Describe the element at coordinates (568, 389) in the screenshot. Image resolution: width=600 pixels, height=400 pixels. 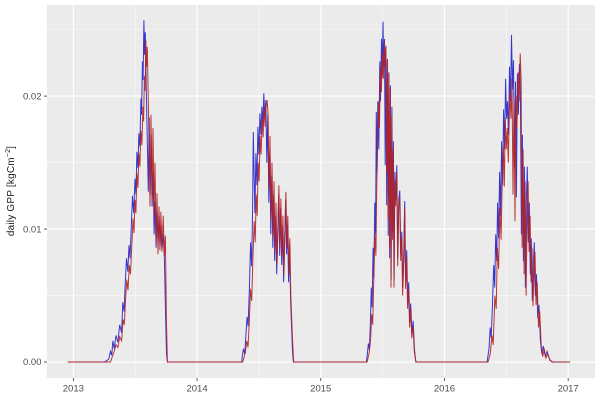
I see `x-tick-label: 2017` at that location.